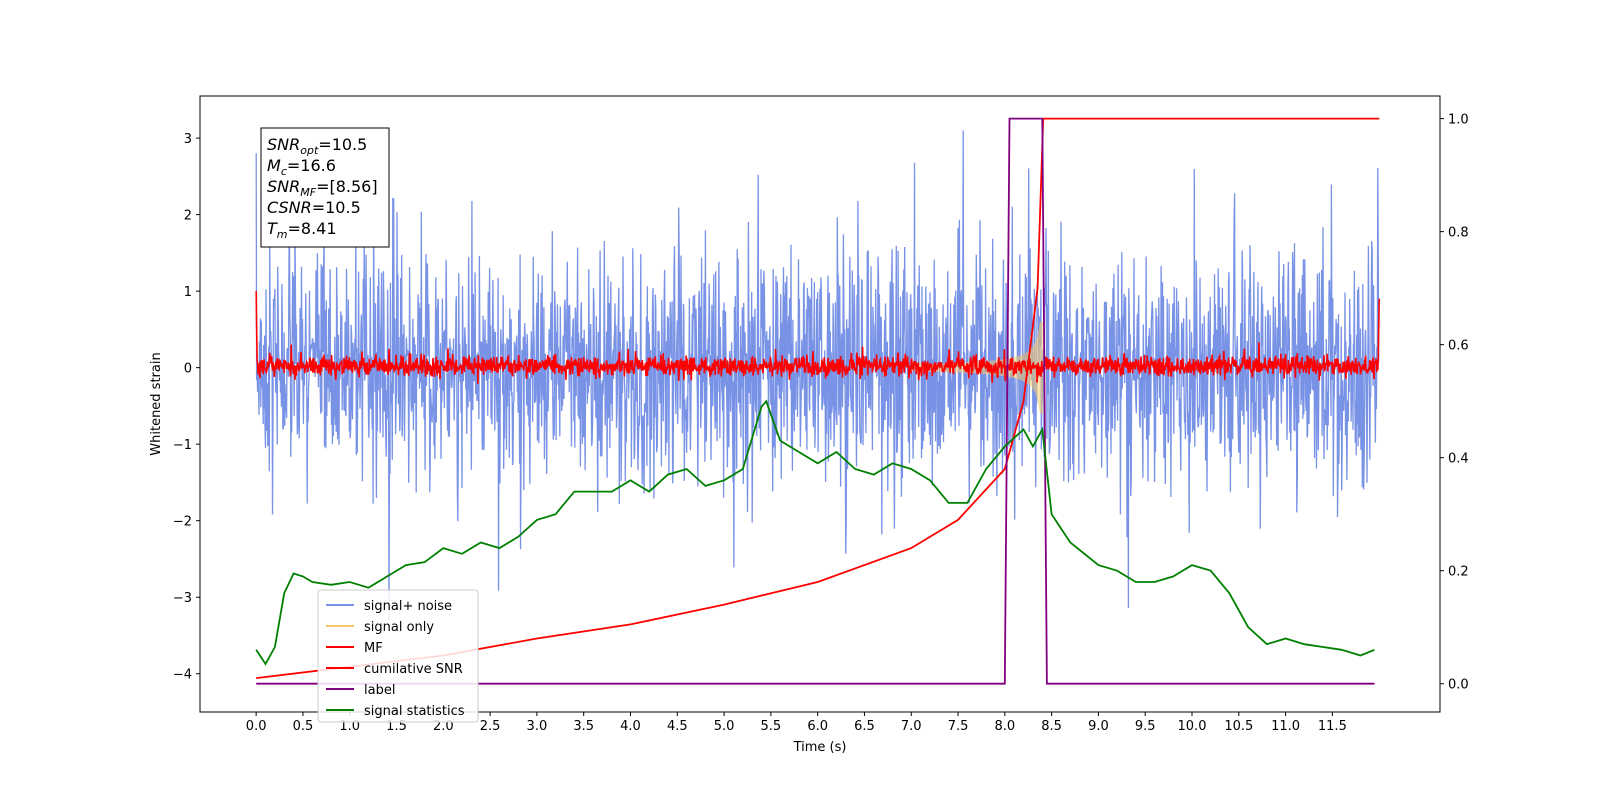  Describe the element at coordinates (677, 726) in the screenshot. I see `x-tick-label: 4.5` at that location.